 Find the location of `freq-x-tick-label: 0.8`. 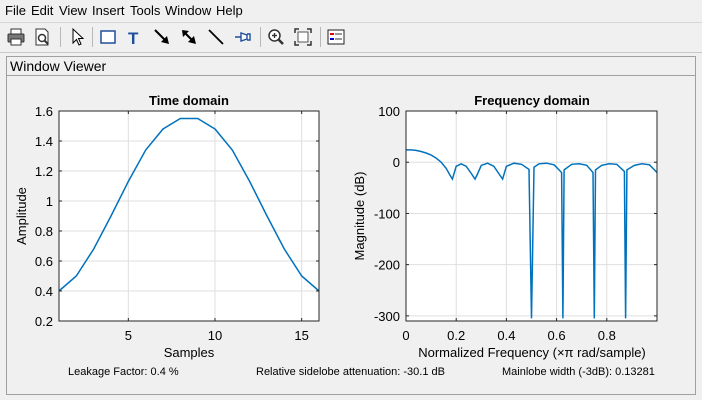

freq-x-tick-label: 0.8 is located at coordinates (607, 335).